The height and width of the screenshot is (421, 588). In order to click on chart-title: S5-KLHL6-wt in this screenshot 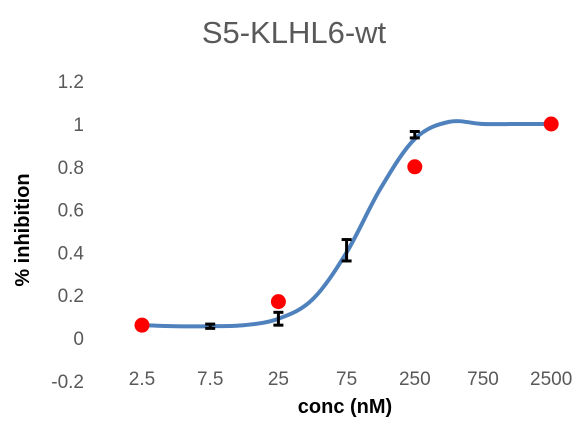, I will do `click(294, 32)`.